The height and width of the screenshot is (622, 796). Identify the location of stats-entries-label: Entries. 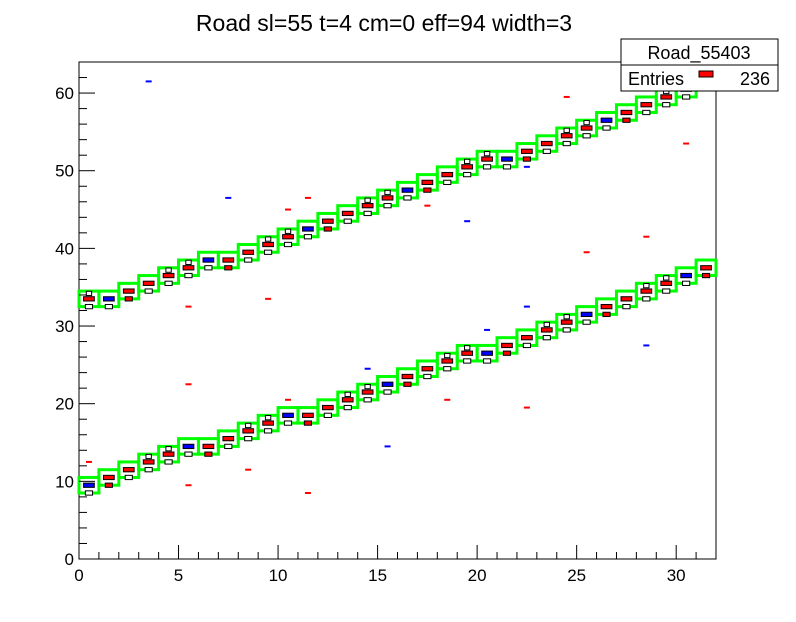
(656, 79).